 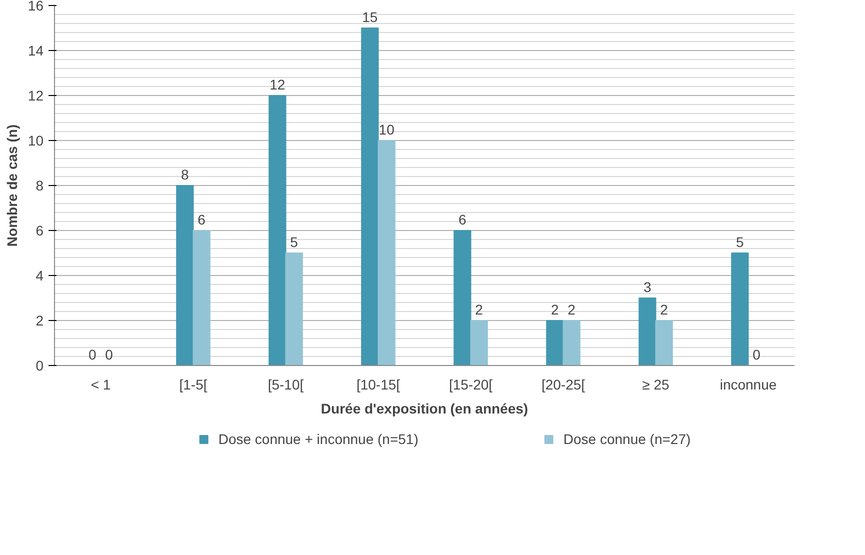 What do you see at coordinates (40, 276) in the screenshot?
I see `y-tick-label: 4` at bounding box center [40, 276].